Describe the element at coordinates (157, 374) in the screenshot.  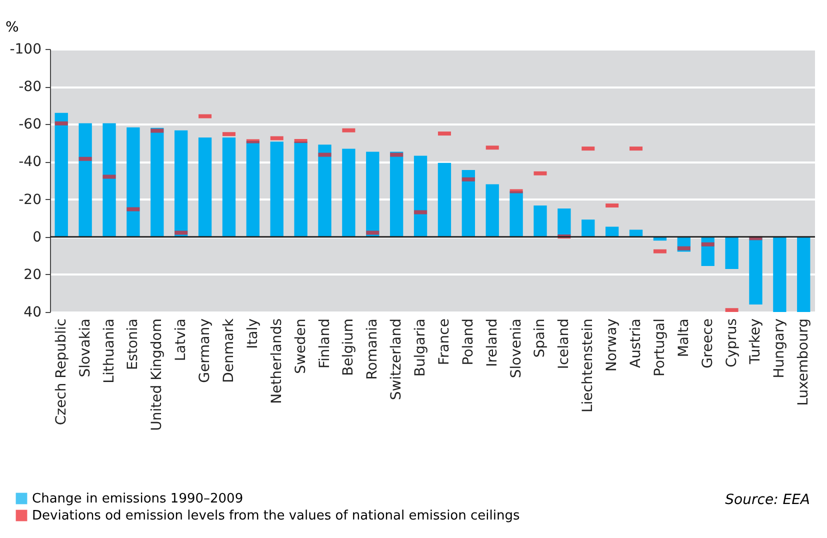
I see `x-tick-label: United Kingdom` at that location.